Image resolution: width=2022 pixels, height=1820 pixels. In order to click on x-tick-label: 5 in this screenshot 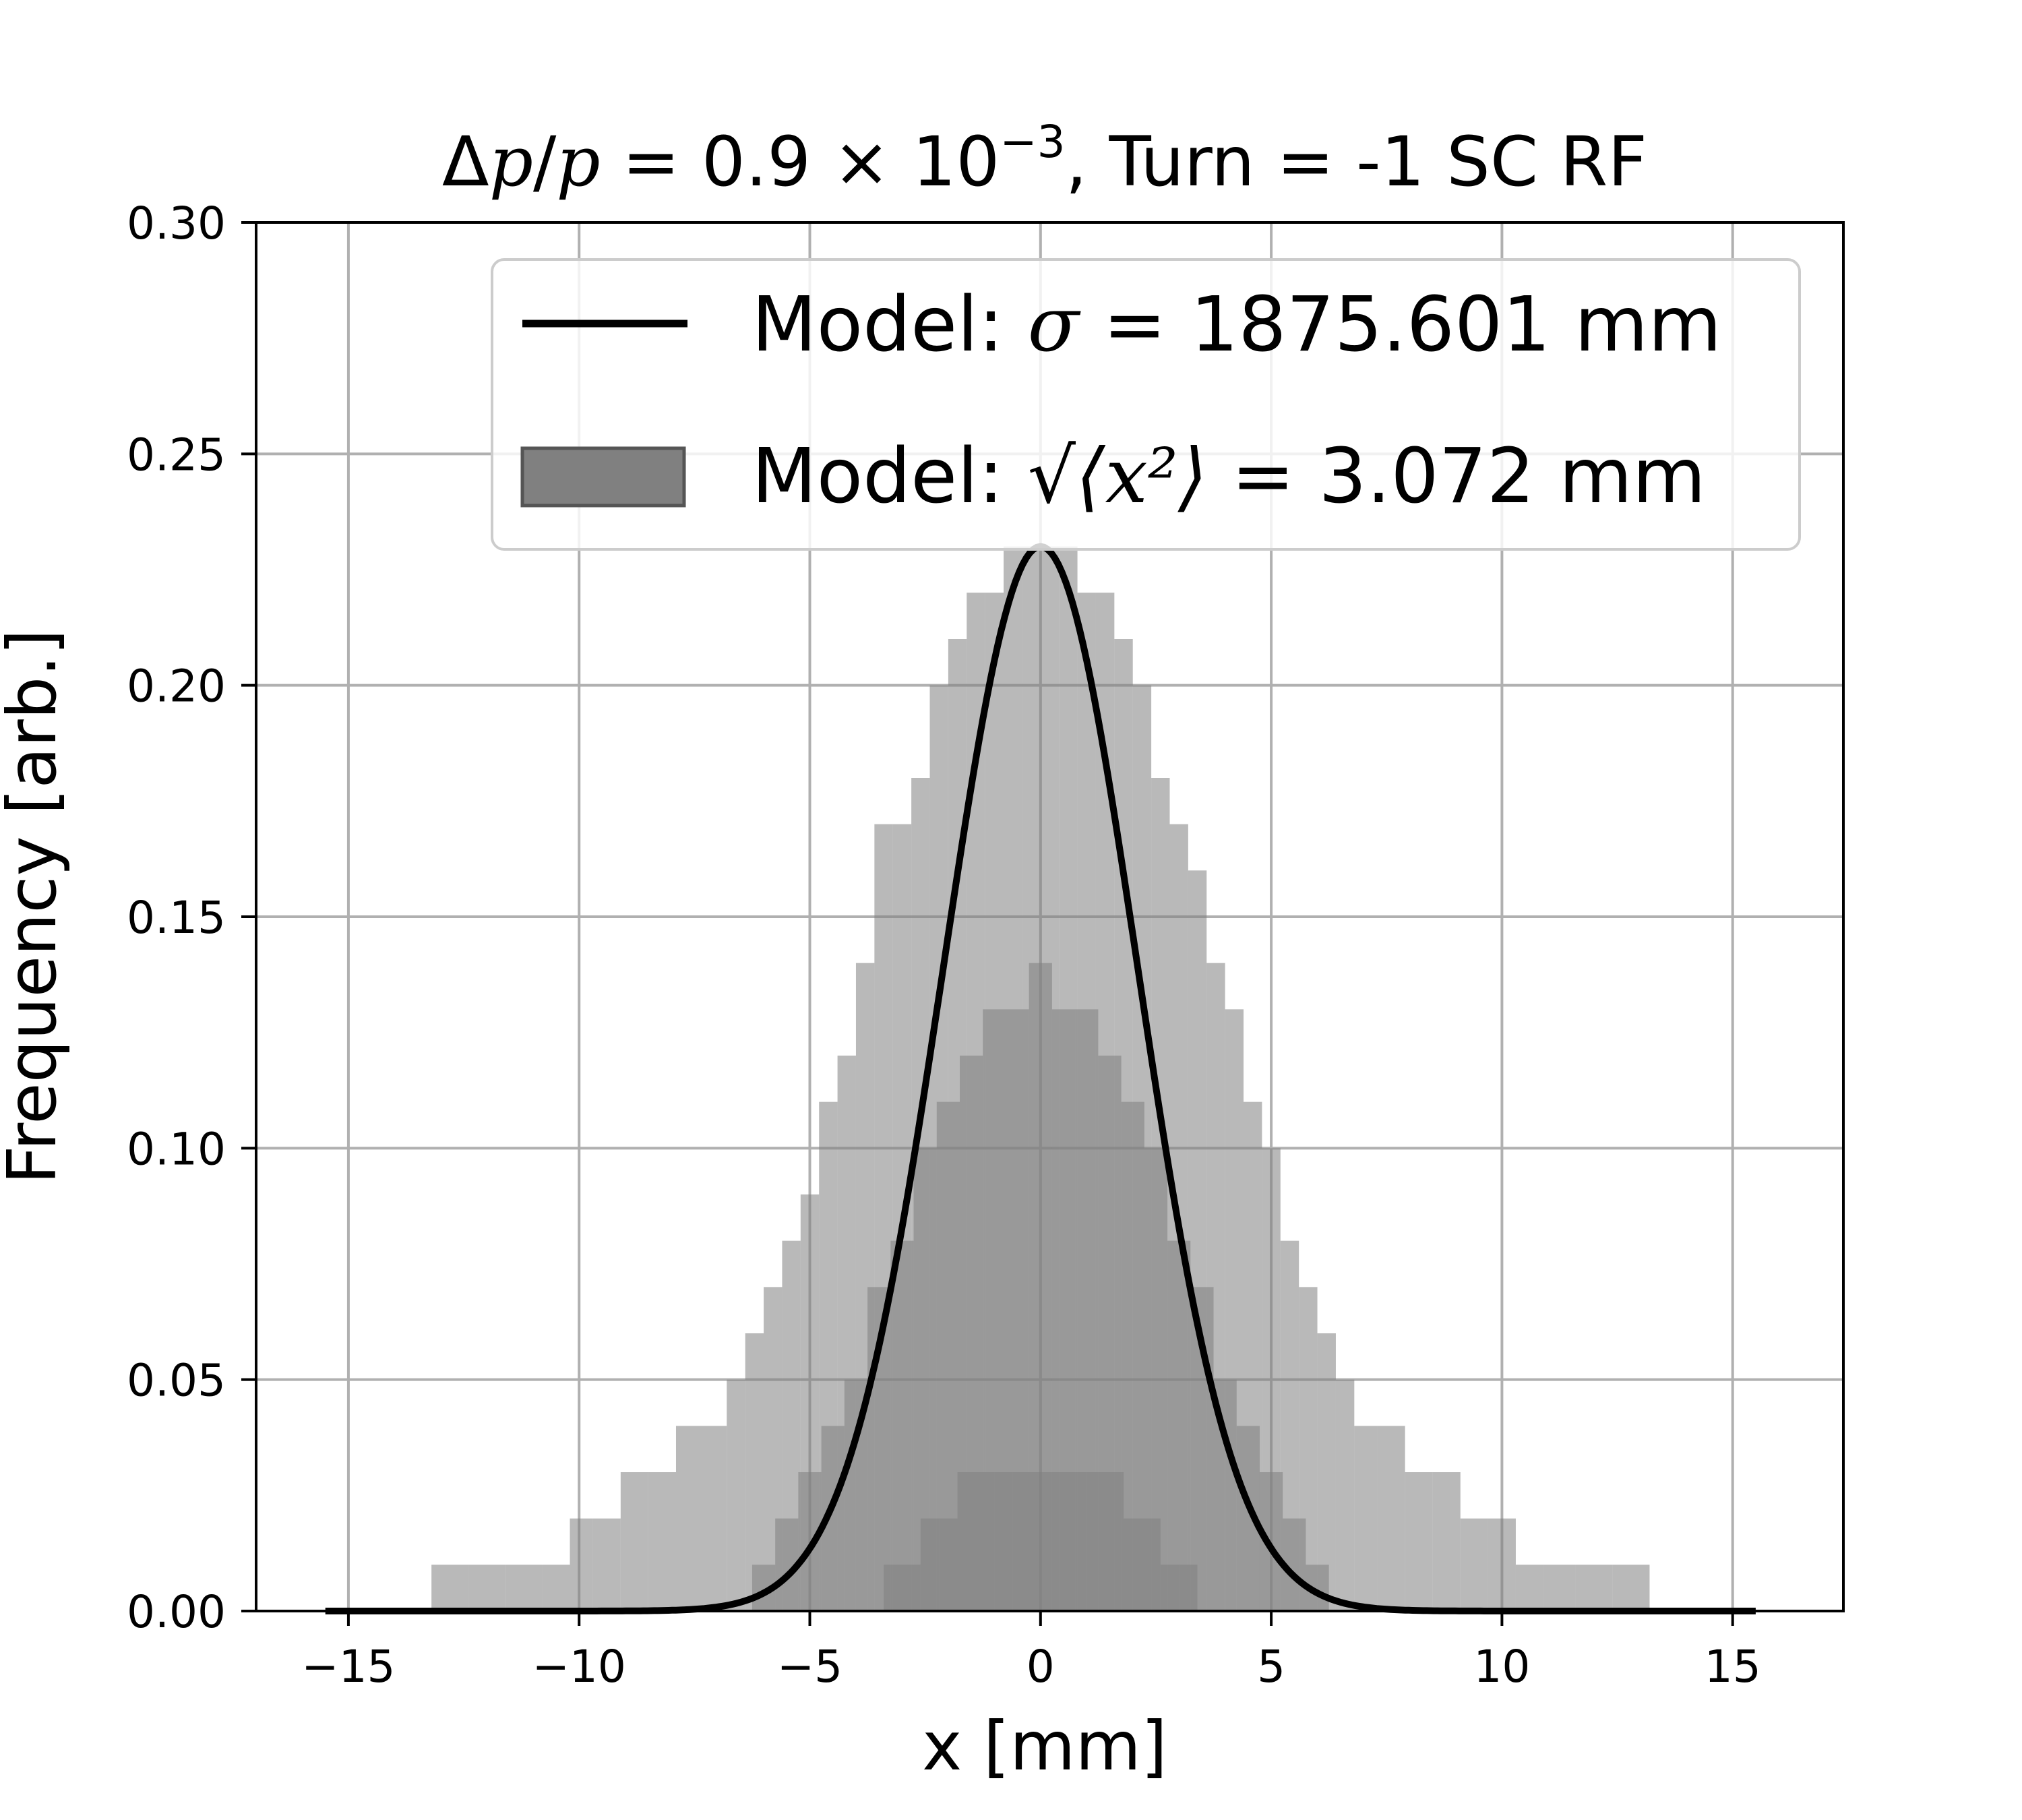, I will do `click(1271, 1667)`.